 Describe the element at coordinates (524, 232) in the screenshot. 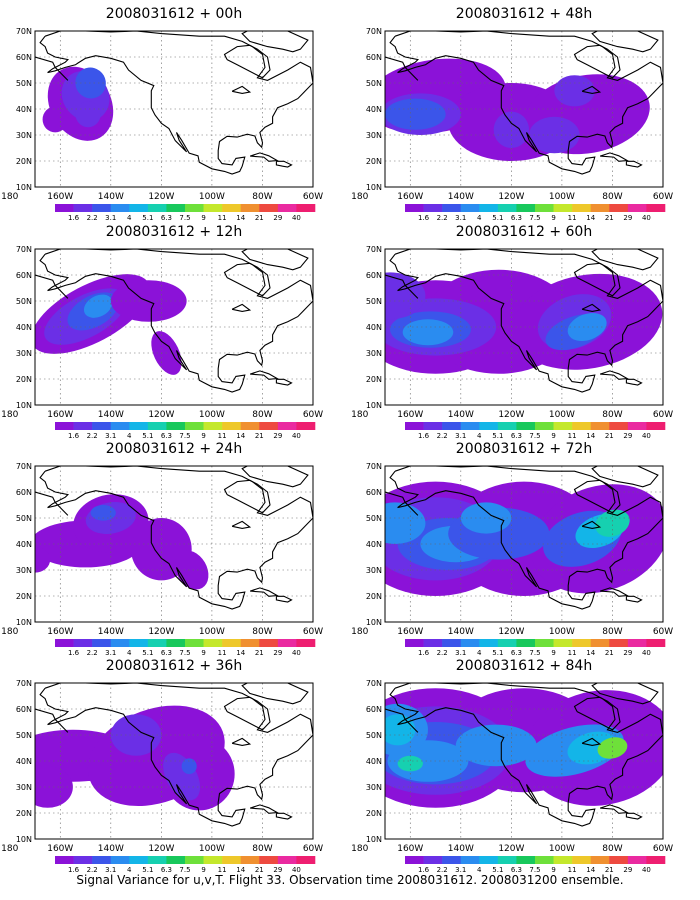

I see `panel-title: 2008031612 + 60h` at that location.